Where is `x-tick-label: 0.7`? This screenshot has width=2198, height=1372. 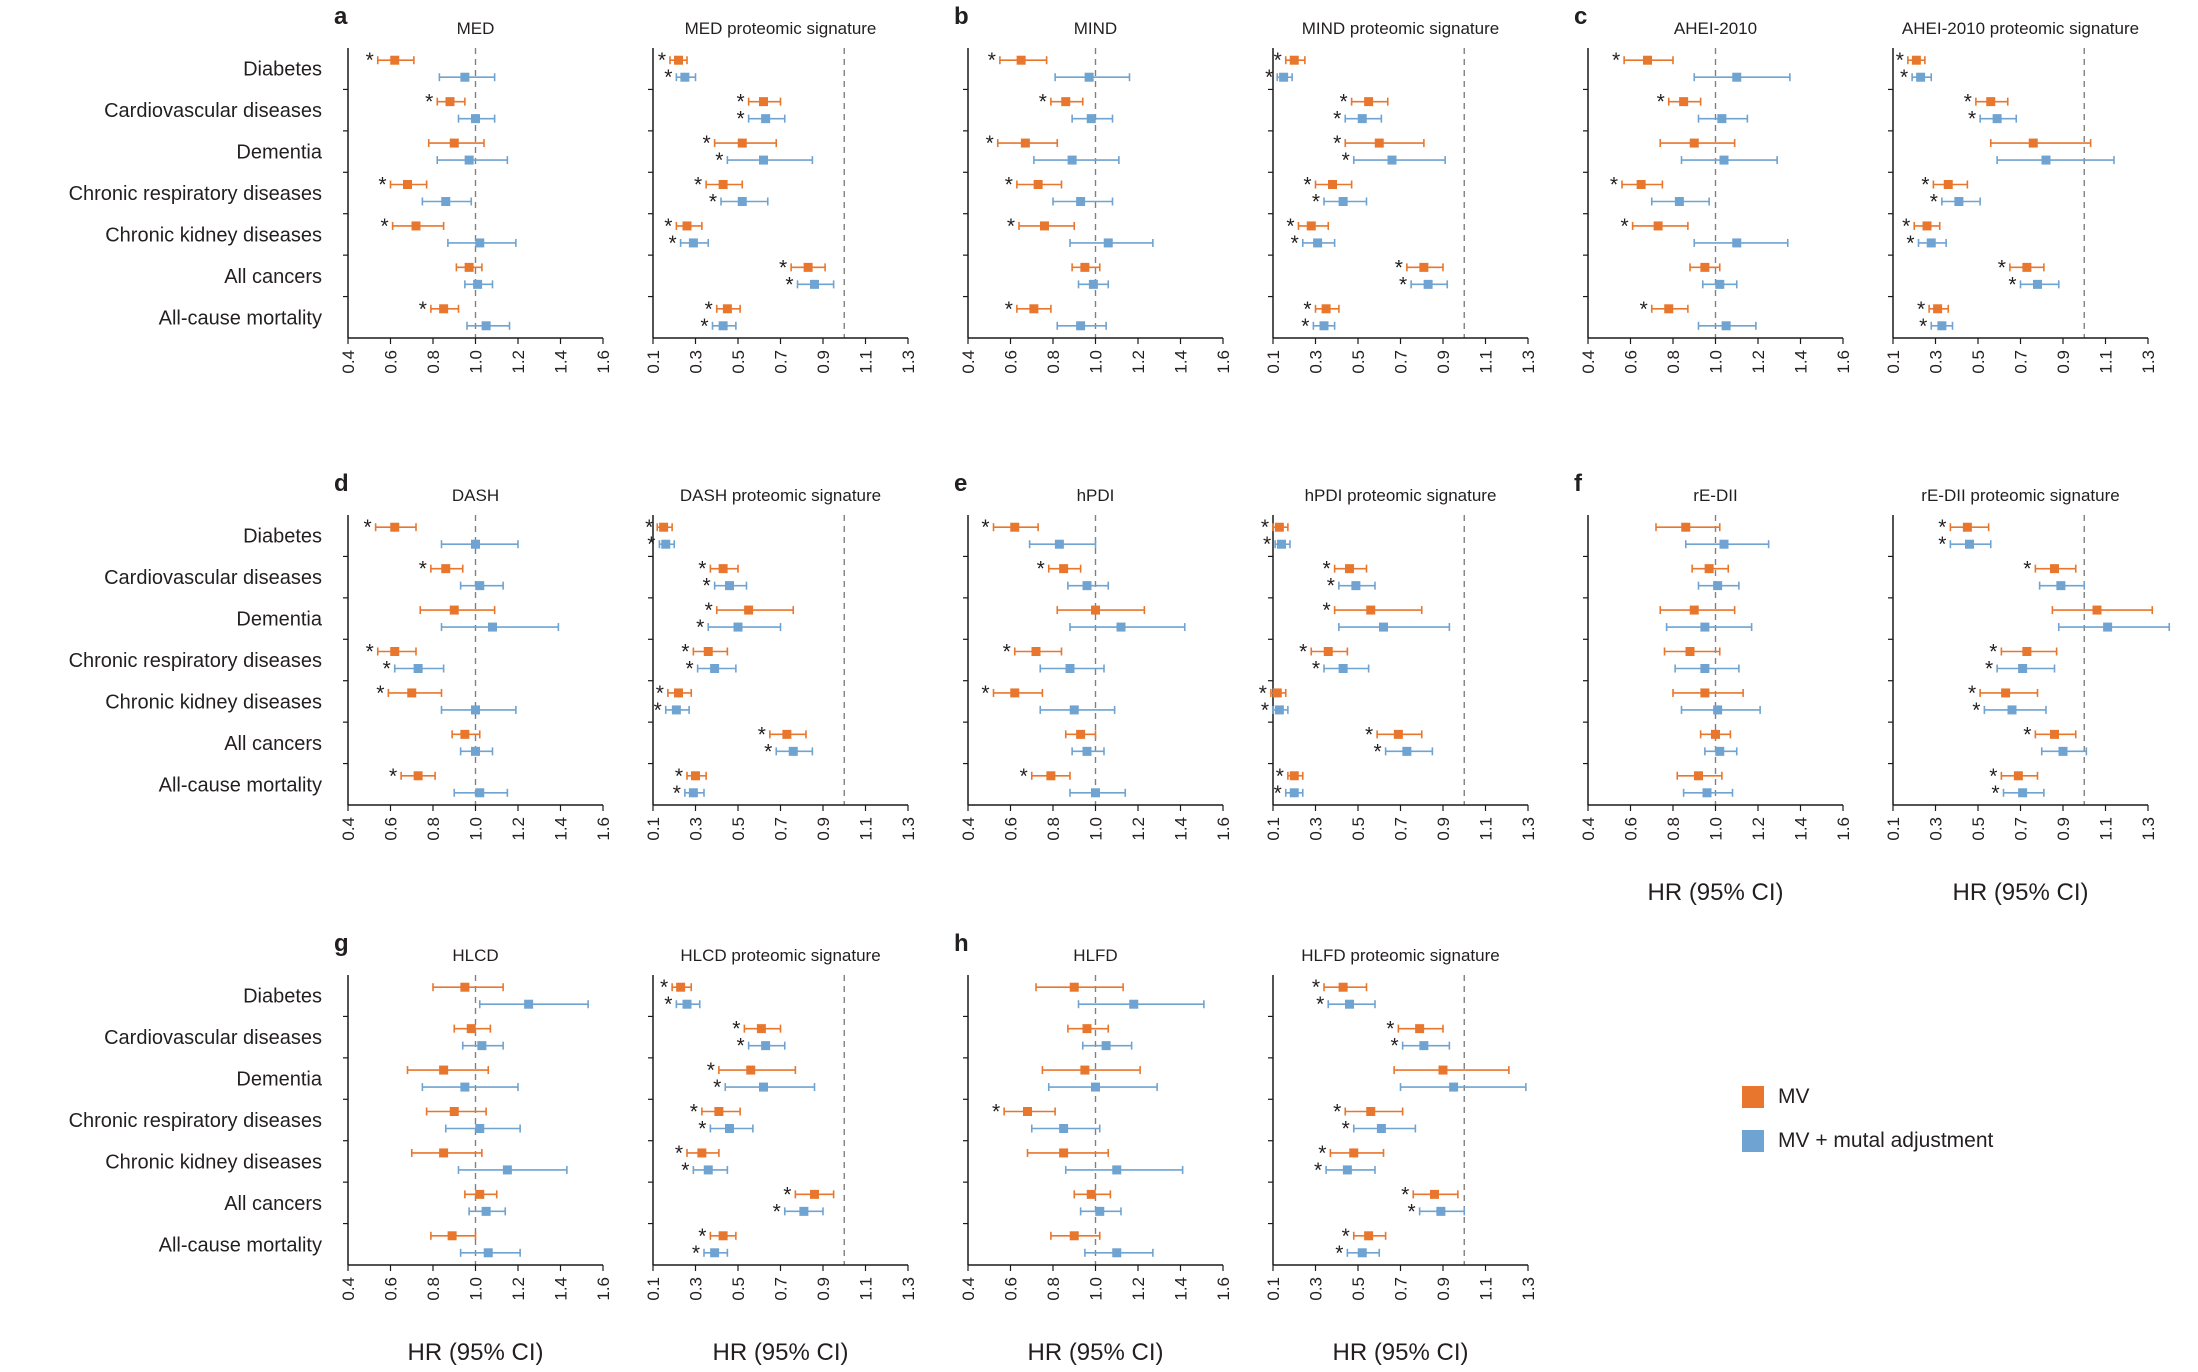 x-tick-label: 0.7 is located at coordinates (1401, 1289).